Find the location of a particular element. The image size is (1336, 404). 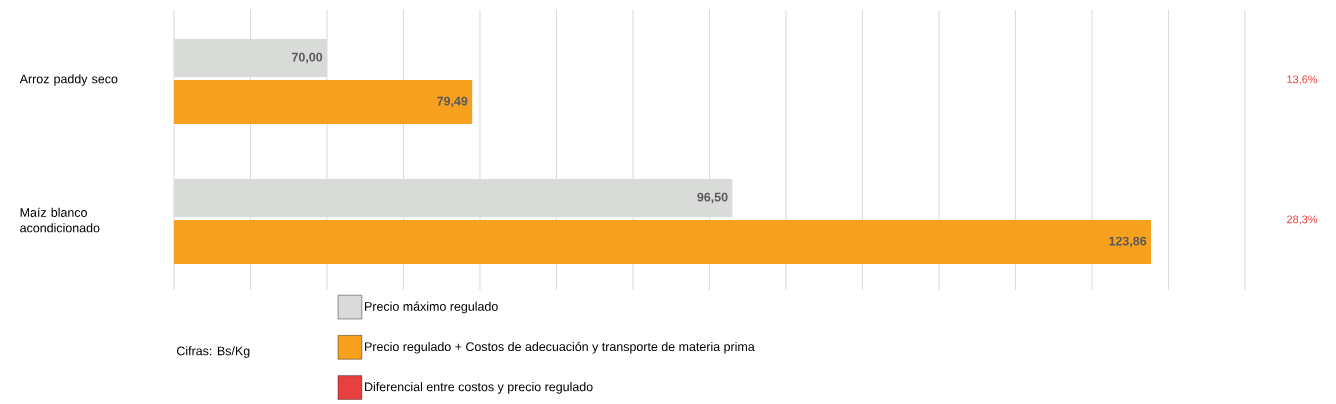

y-tick-label: Arroz paddy seco is located at coordinates (68, 80).